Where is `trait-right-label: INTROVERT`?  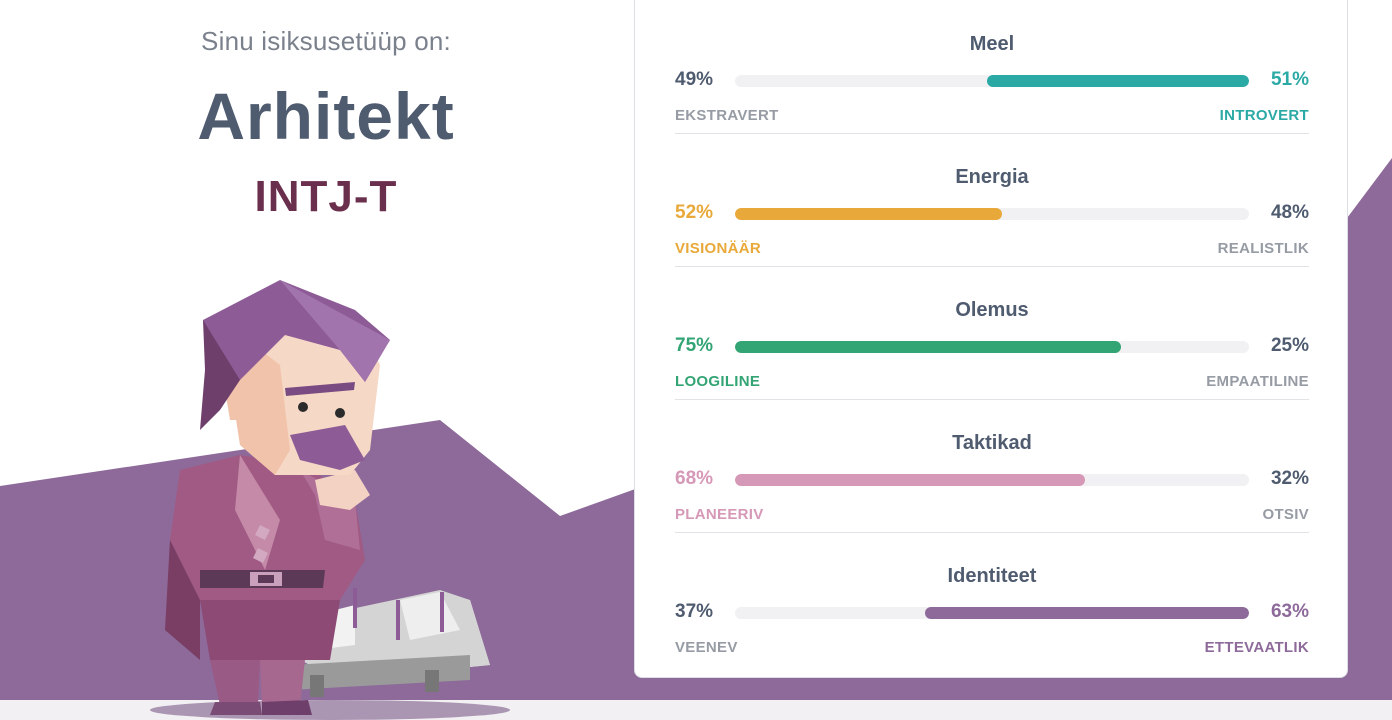
trait-right-label: INTROVERT is located at coordinates (1264, 115).